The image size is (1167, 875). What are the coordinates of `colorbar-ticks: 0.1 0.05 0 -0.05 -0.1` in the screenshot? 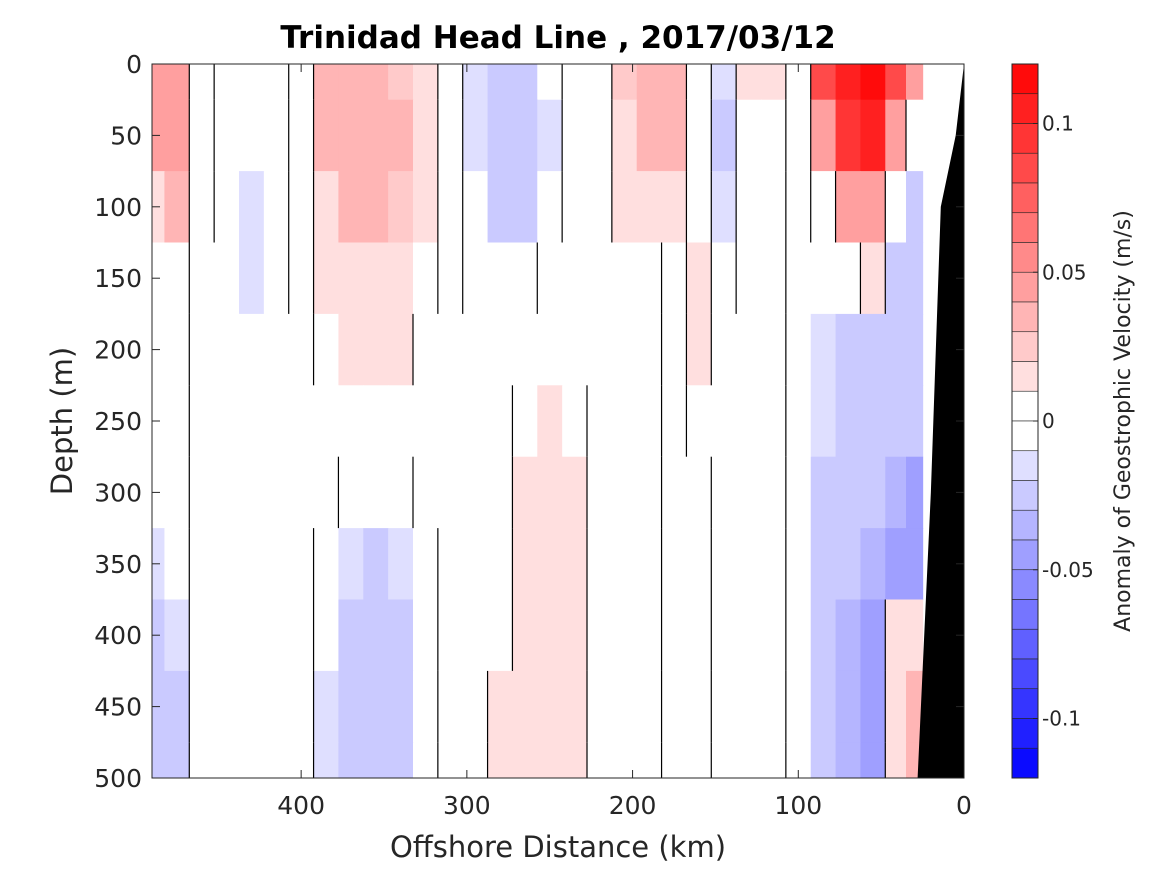 It's located at (1063, 421).